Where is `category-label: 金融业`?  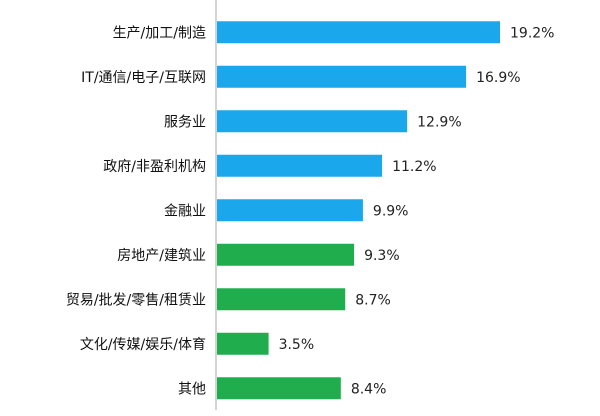
category-label: 金融业 is located at coordinates (185, 211).